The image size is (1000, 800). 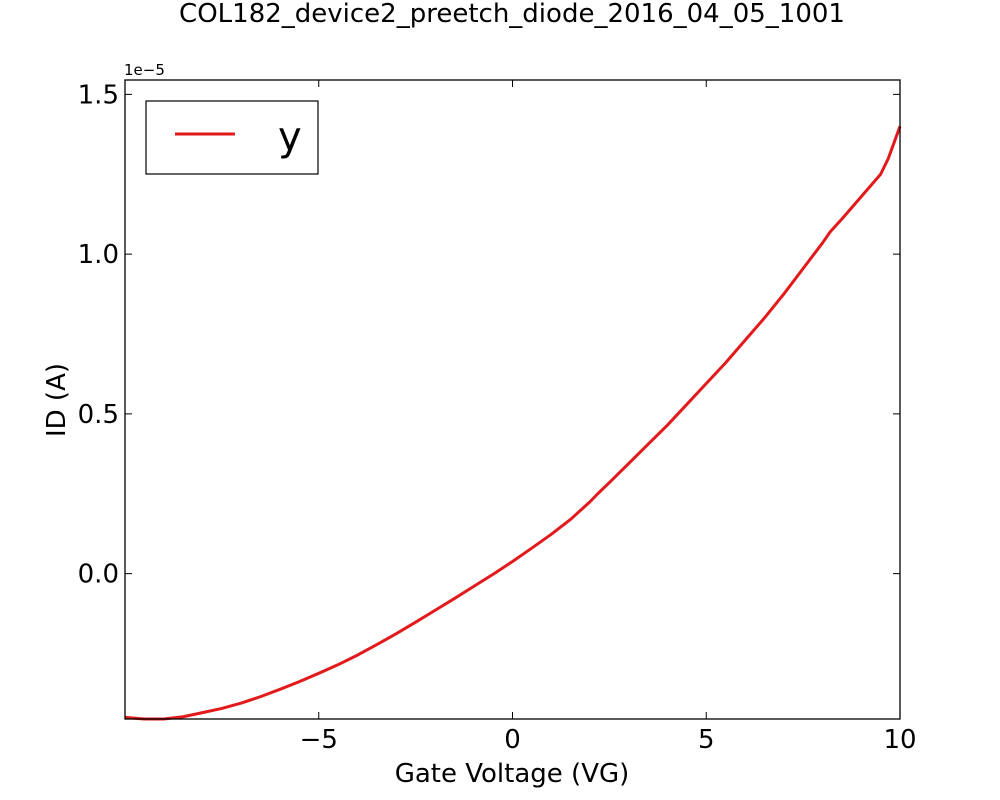 I want to click on y-tick-label: 0.5, so click(x=98, y=415).